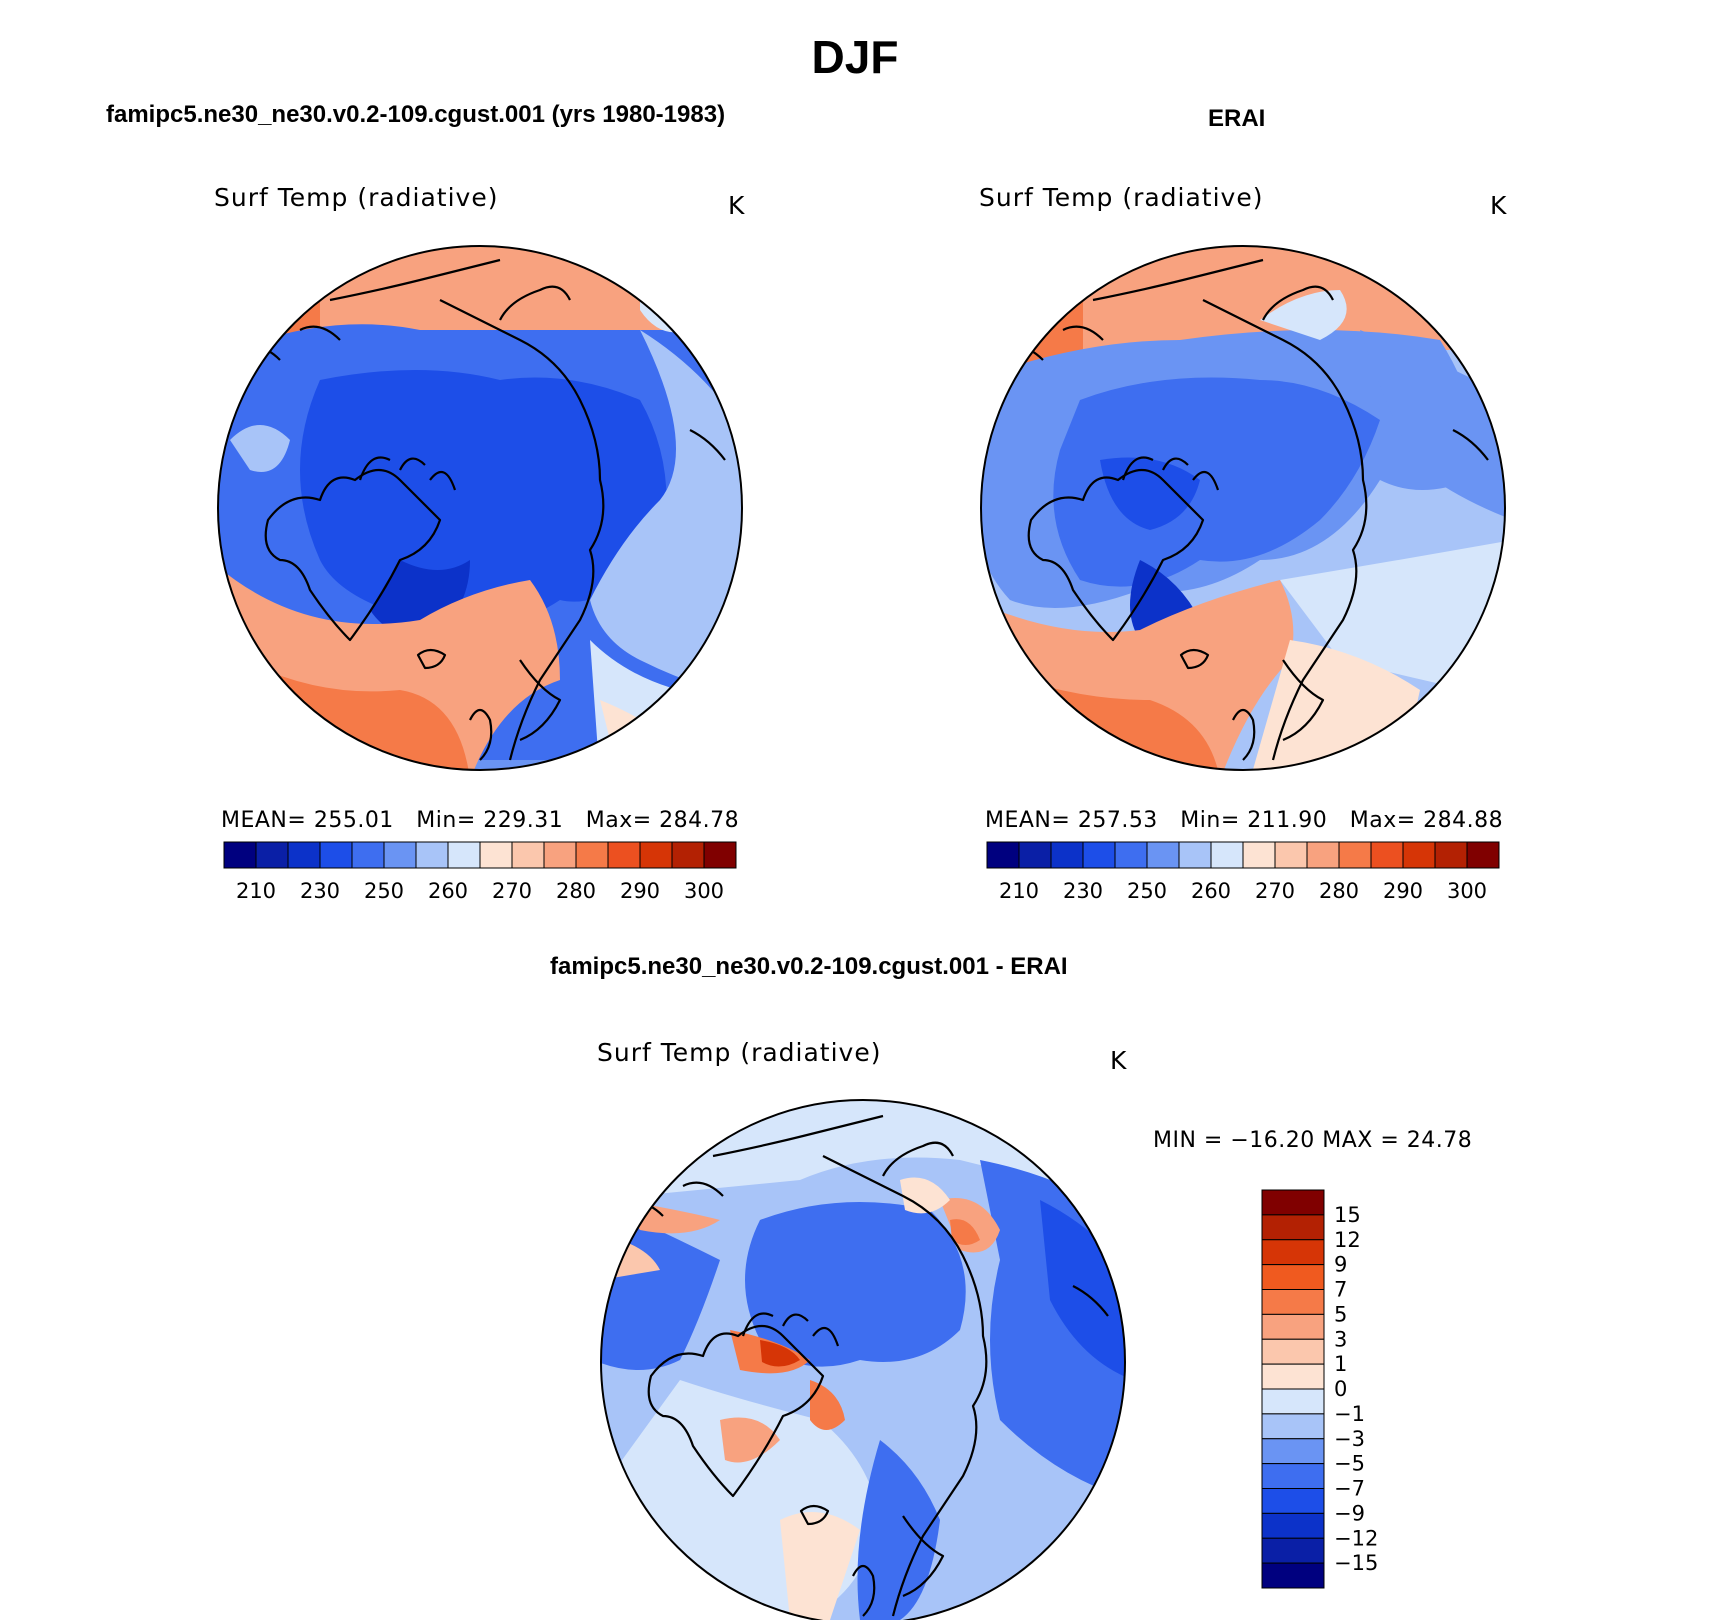 This screenshot has width=1710, height=1620. Describe the element at coordinates (1121, 197) in the screenshot. I see `obs-plot-title: Surf Temp (radiative)` at that location.